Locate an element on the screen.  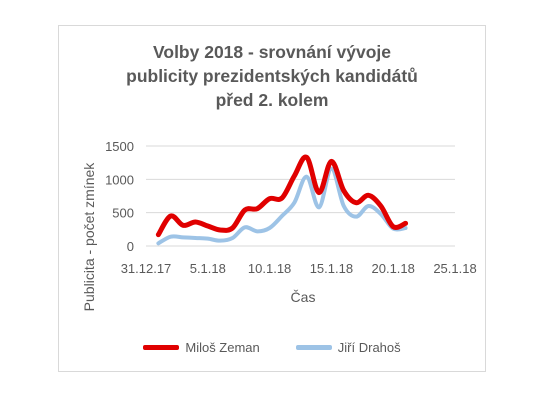
series-lines is located at coordinates (282, 200).